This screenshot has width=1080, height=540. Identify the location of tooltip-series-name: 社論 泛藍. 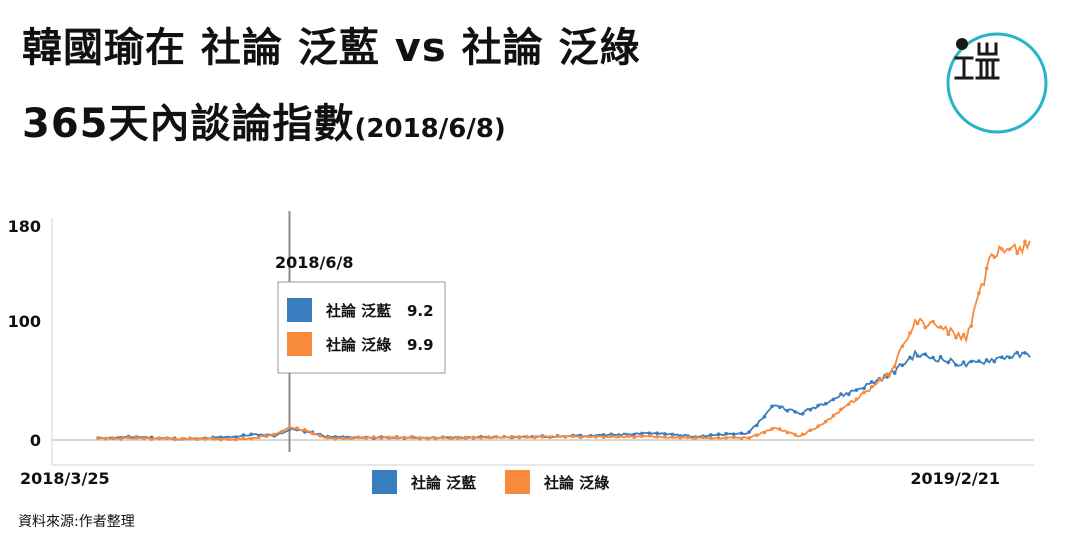
(358, 311).